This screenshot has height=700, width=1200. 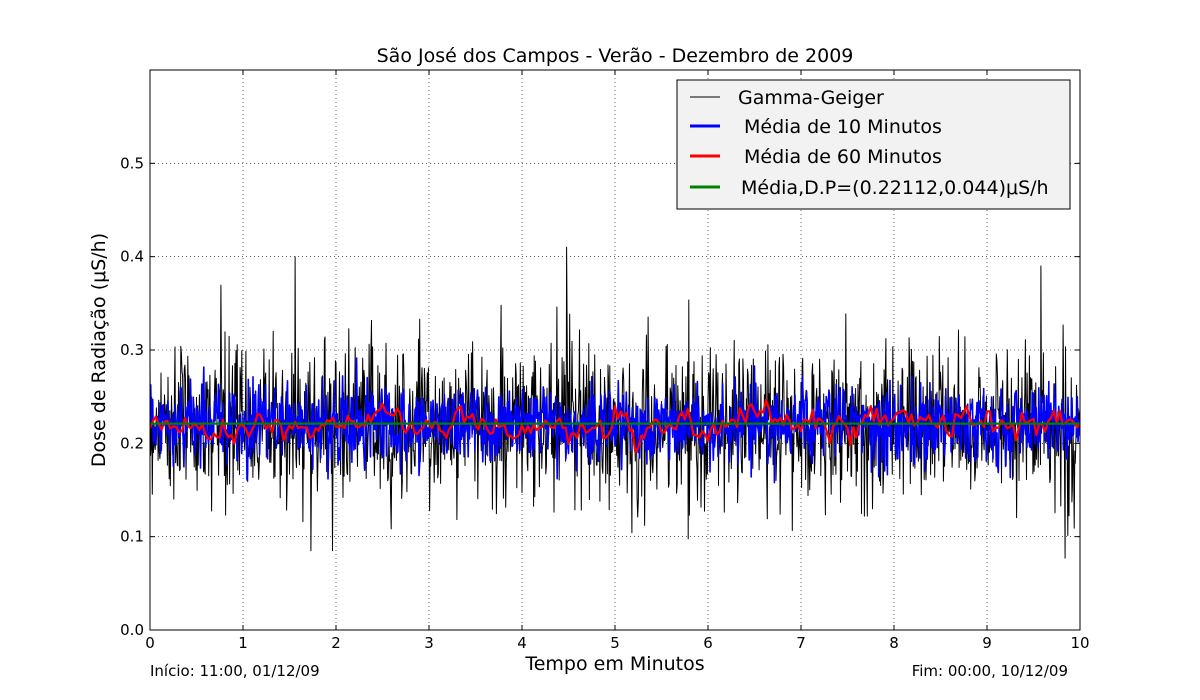 I want to click on x-tick-label: 4, so click(x=522, y=643).